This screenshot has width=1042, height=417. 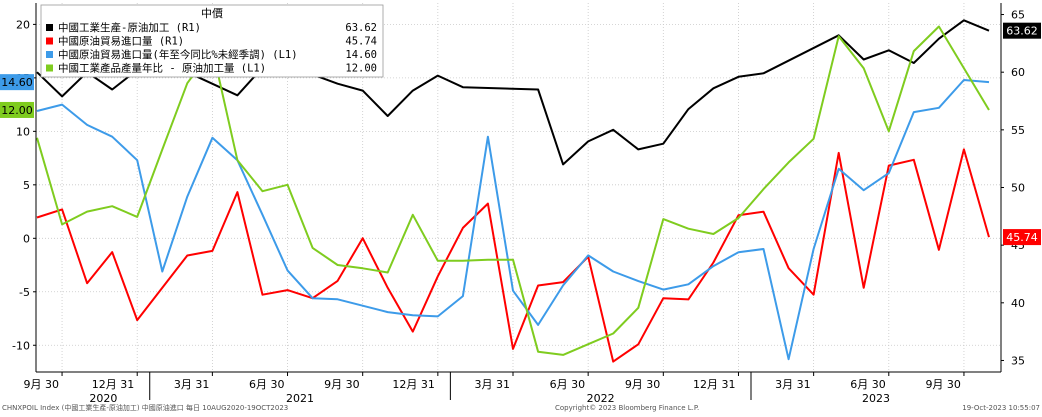 What do you see at coordinates (361, 42) in the screenshot?
I see `legend-value: 45.74` at bounding box center [361, 42].